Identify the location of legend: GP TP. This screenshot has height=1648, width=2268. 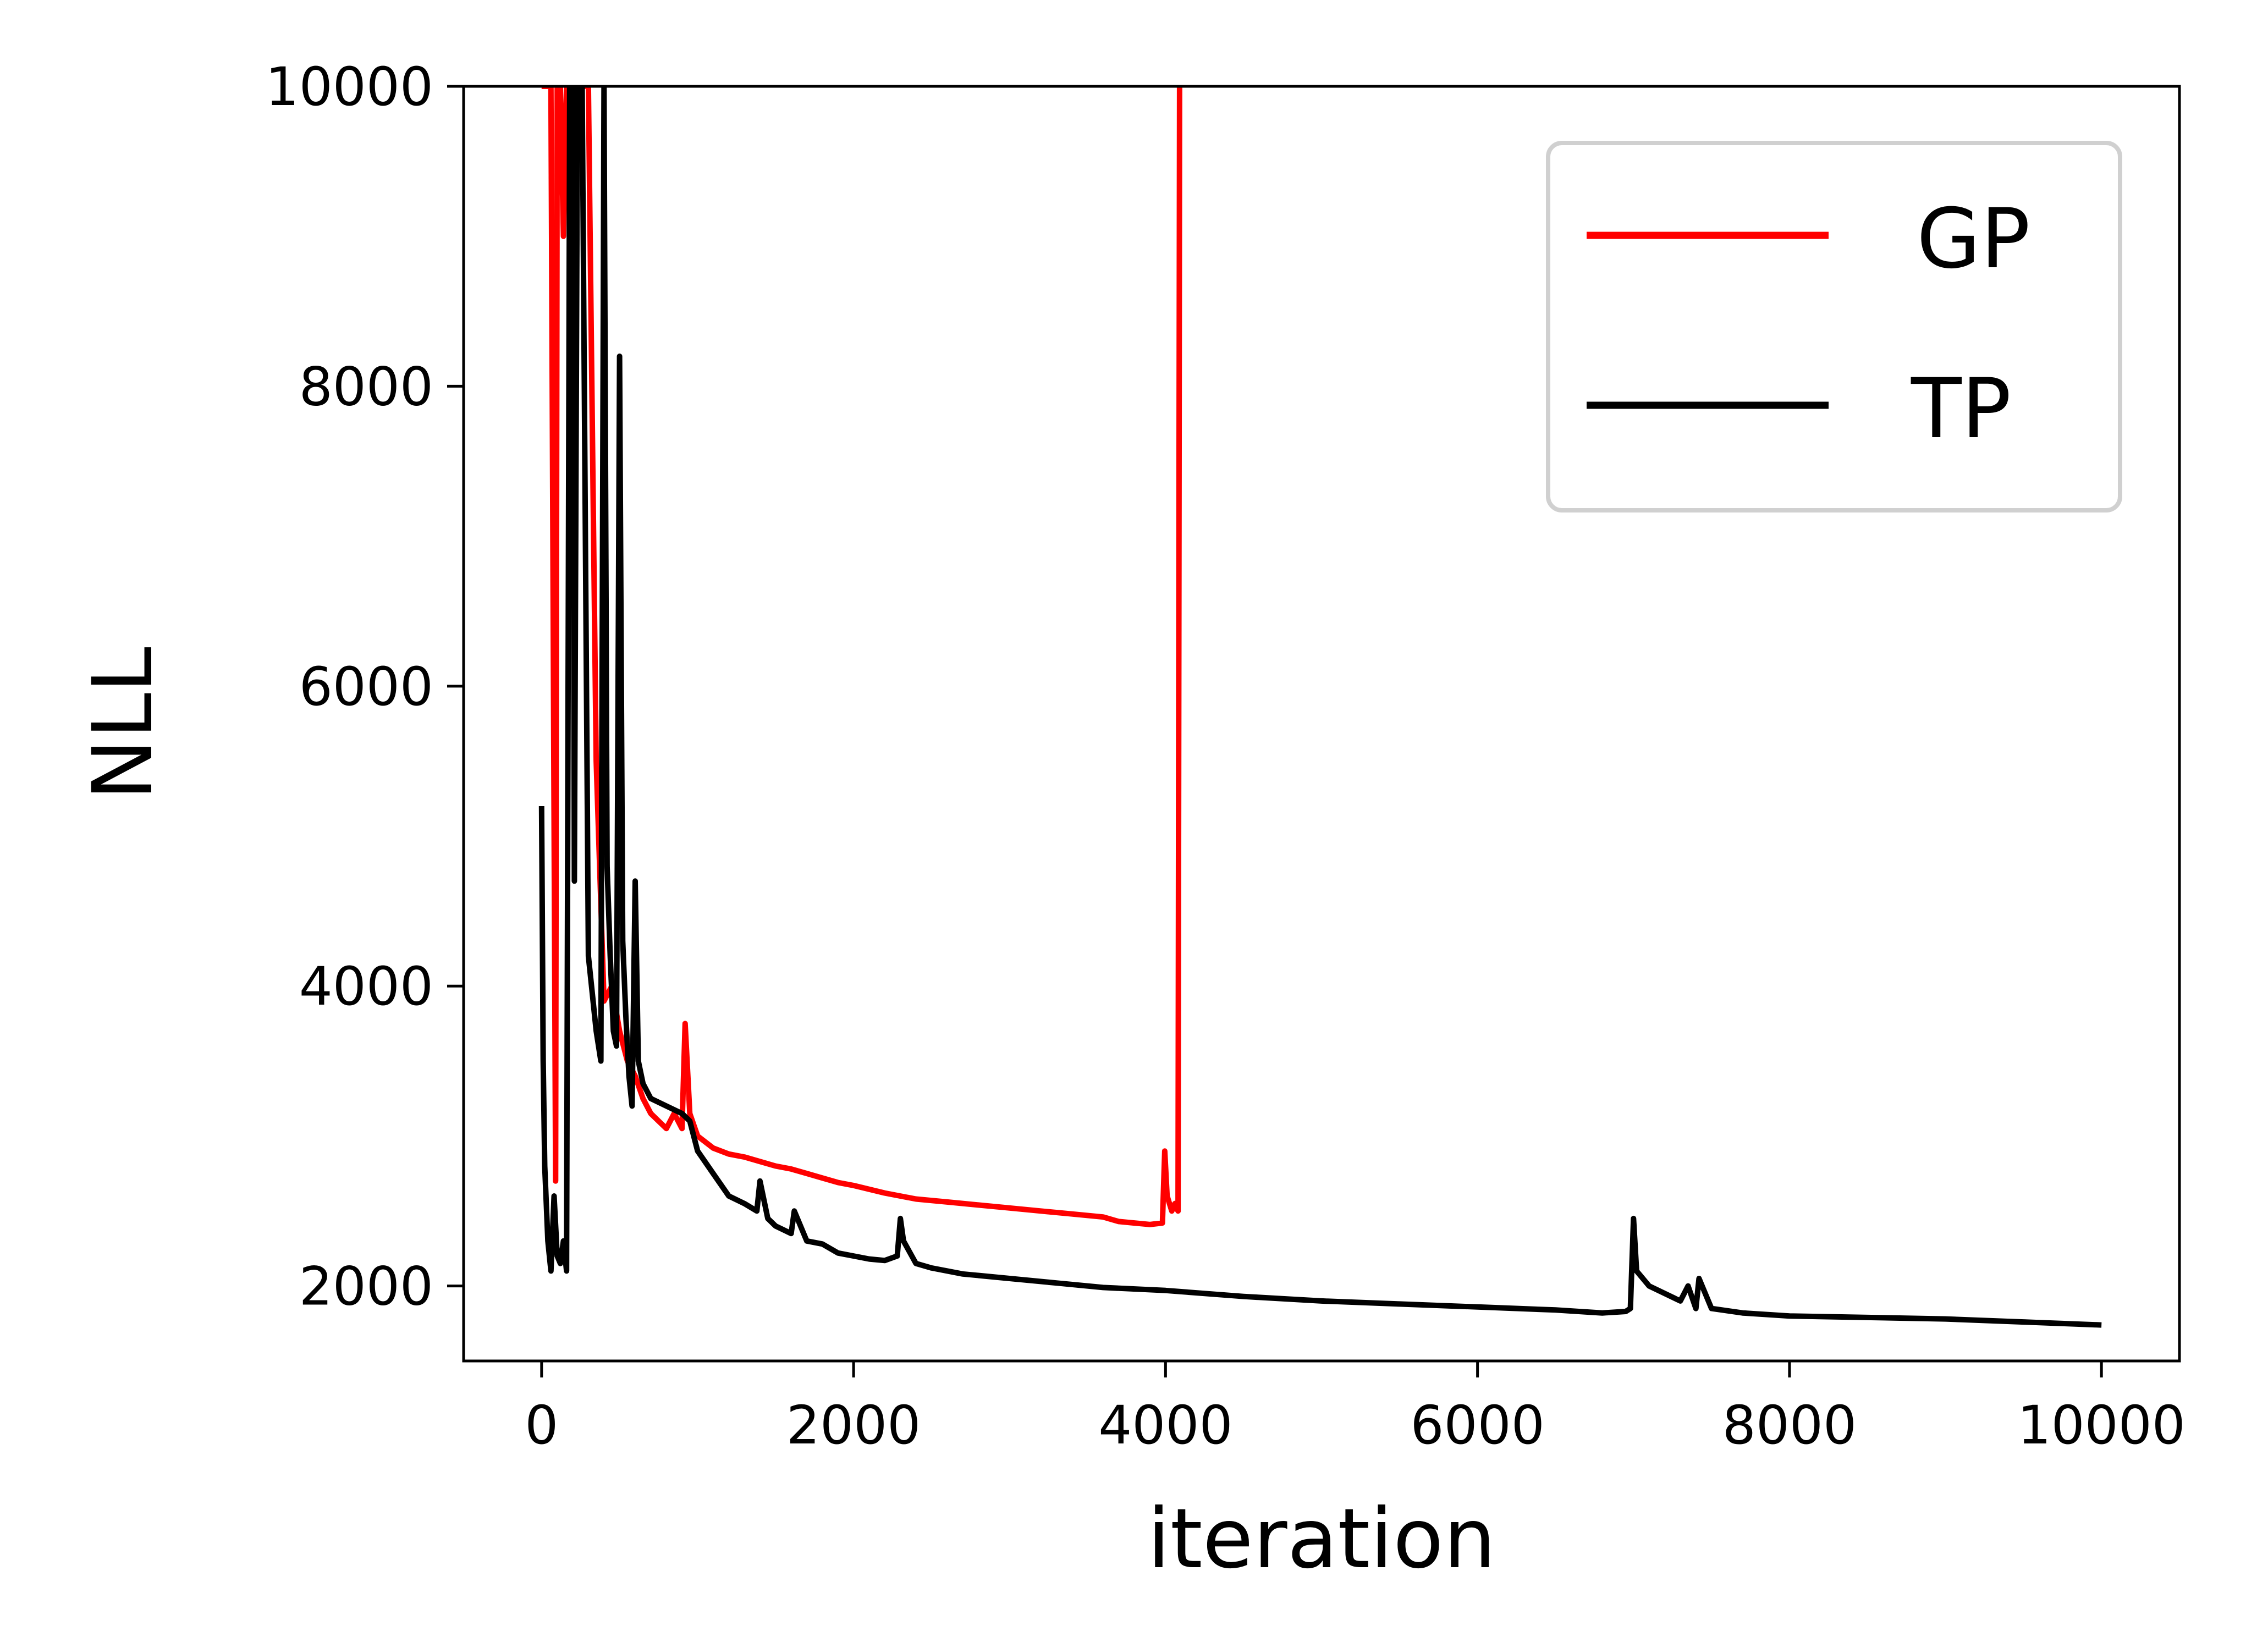
(1834, 326).